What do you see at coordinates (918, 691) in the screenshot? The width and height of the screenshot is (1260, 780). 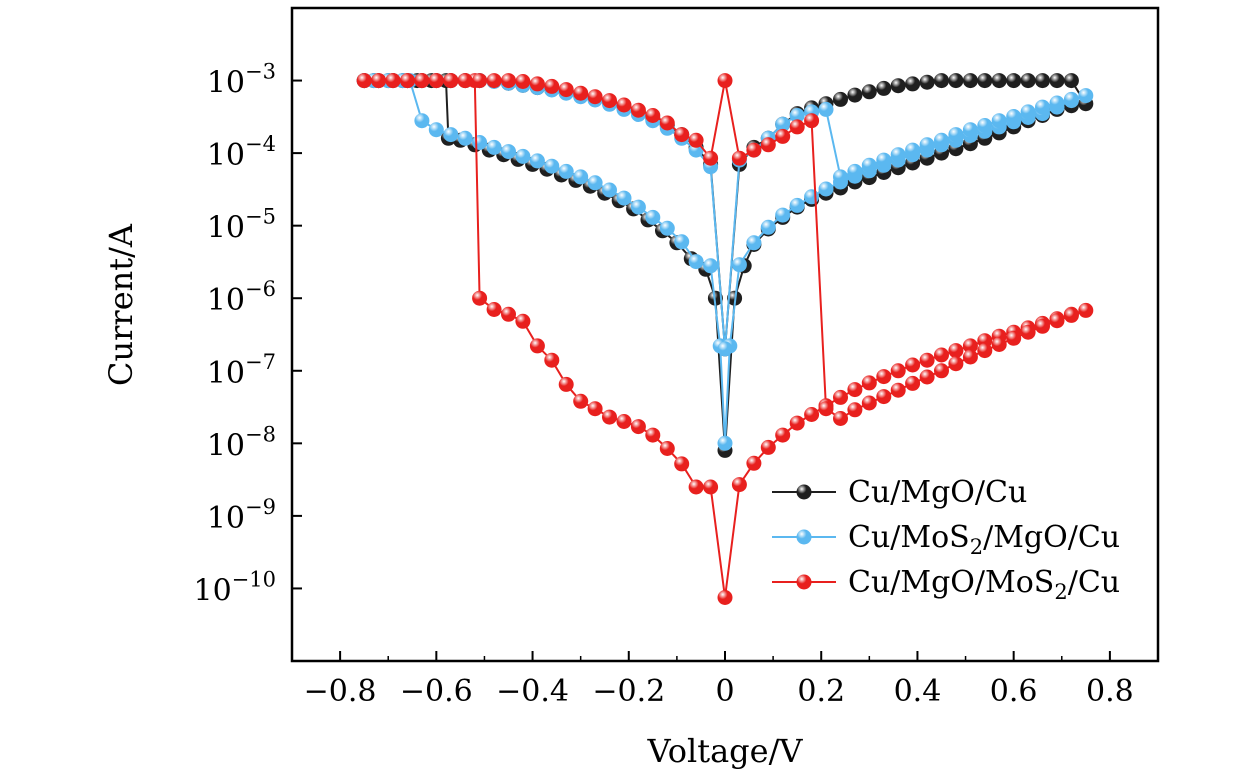 I see `x-tick-label: 0.4` at bounding box center [918, 691].